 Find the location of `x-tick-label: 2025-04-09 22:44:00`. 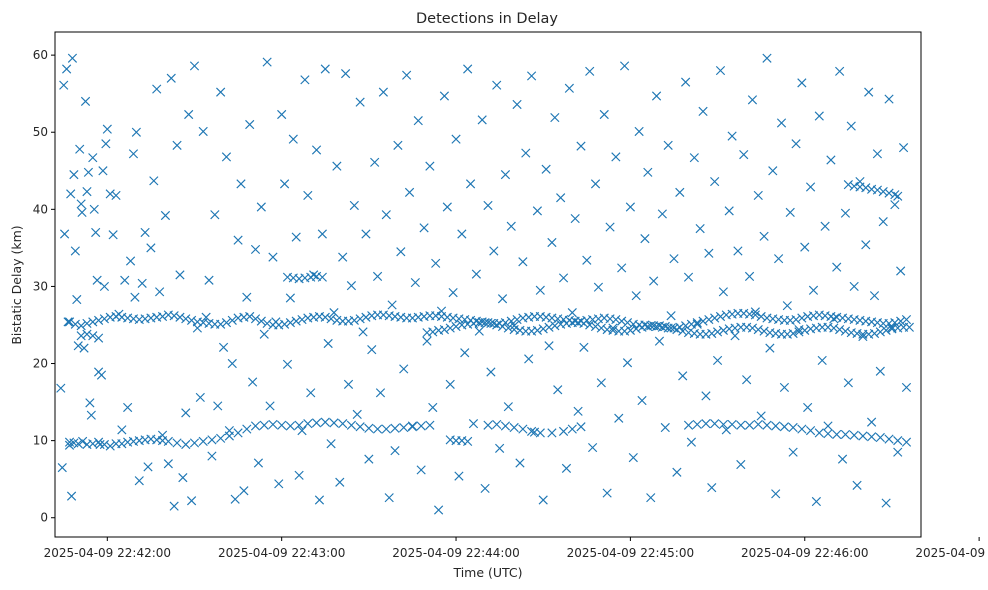

x-tick-label: 2025-04-09 22:44:00 is located at coordinates (455, 553).